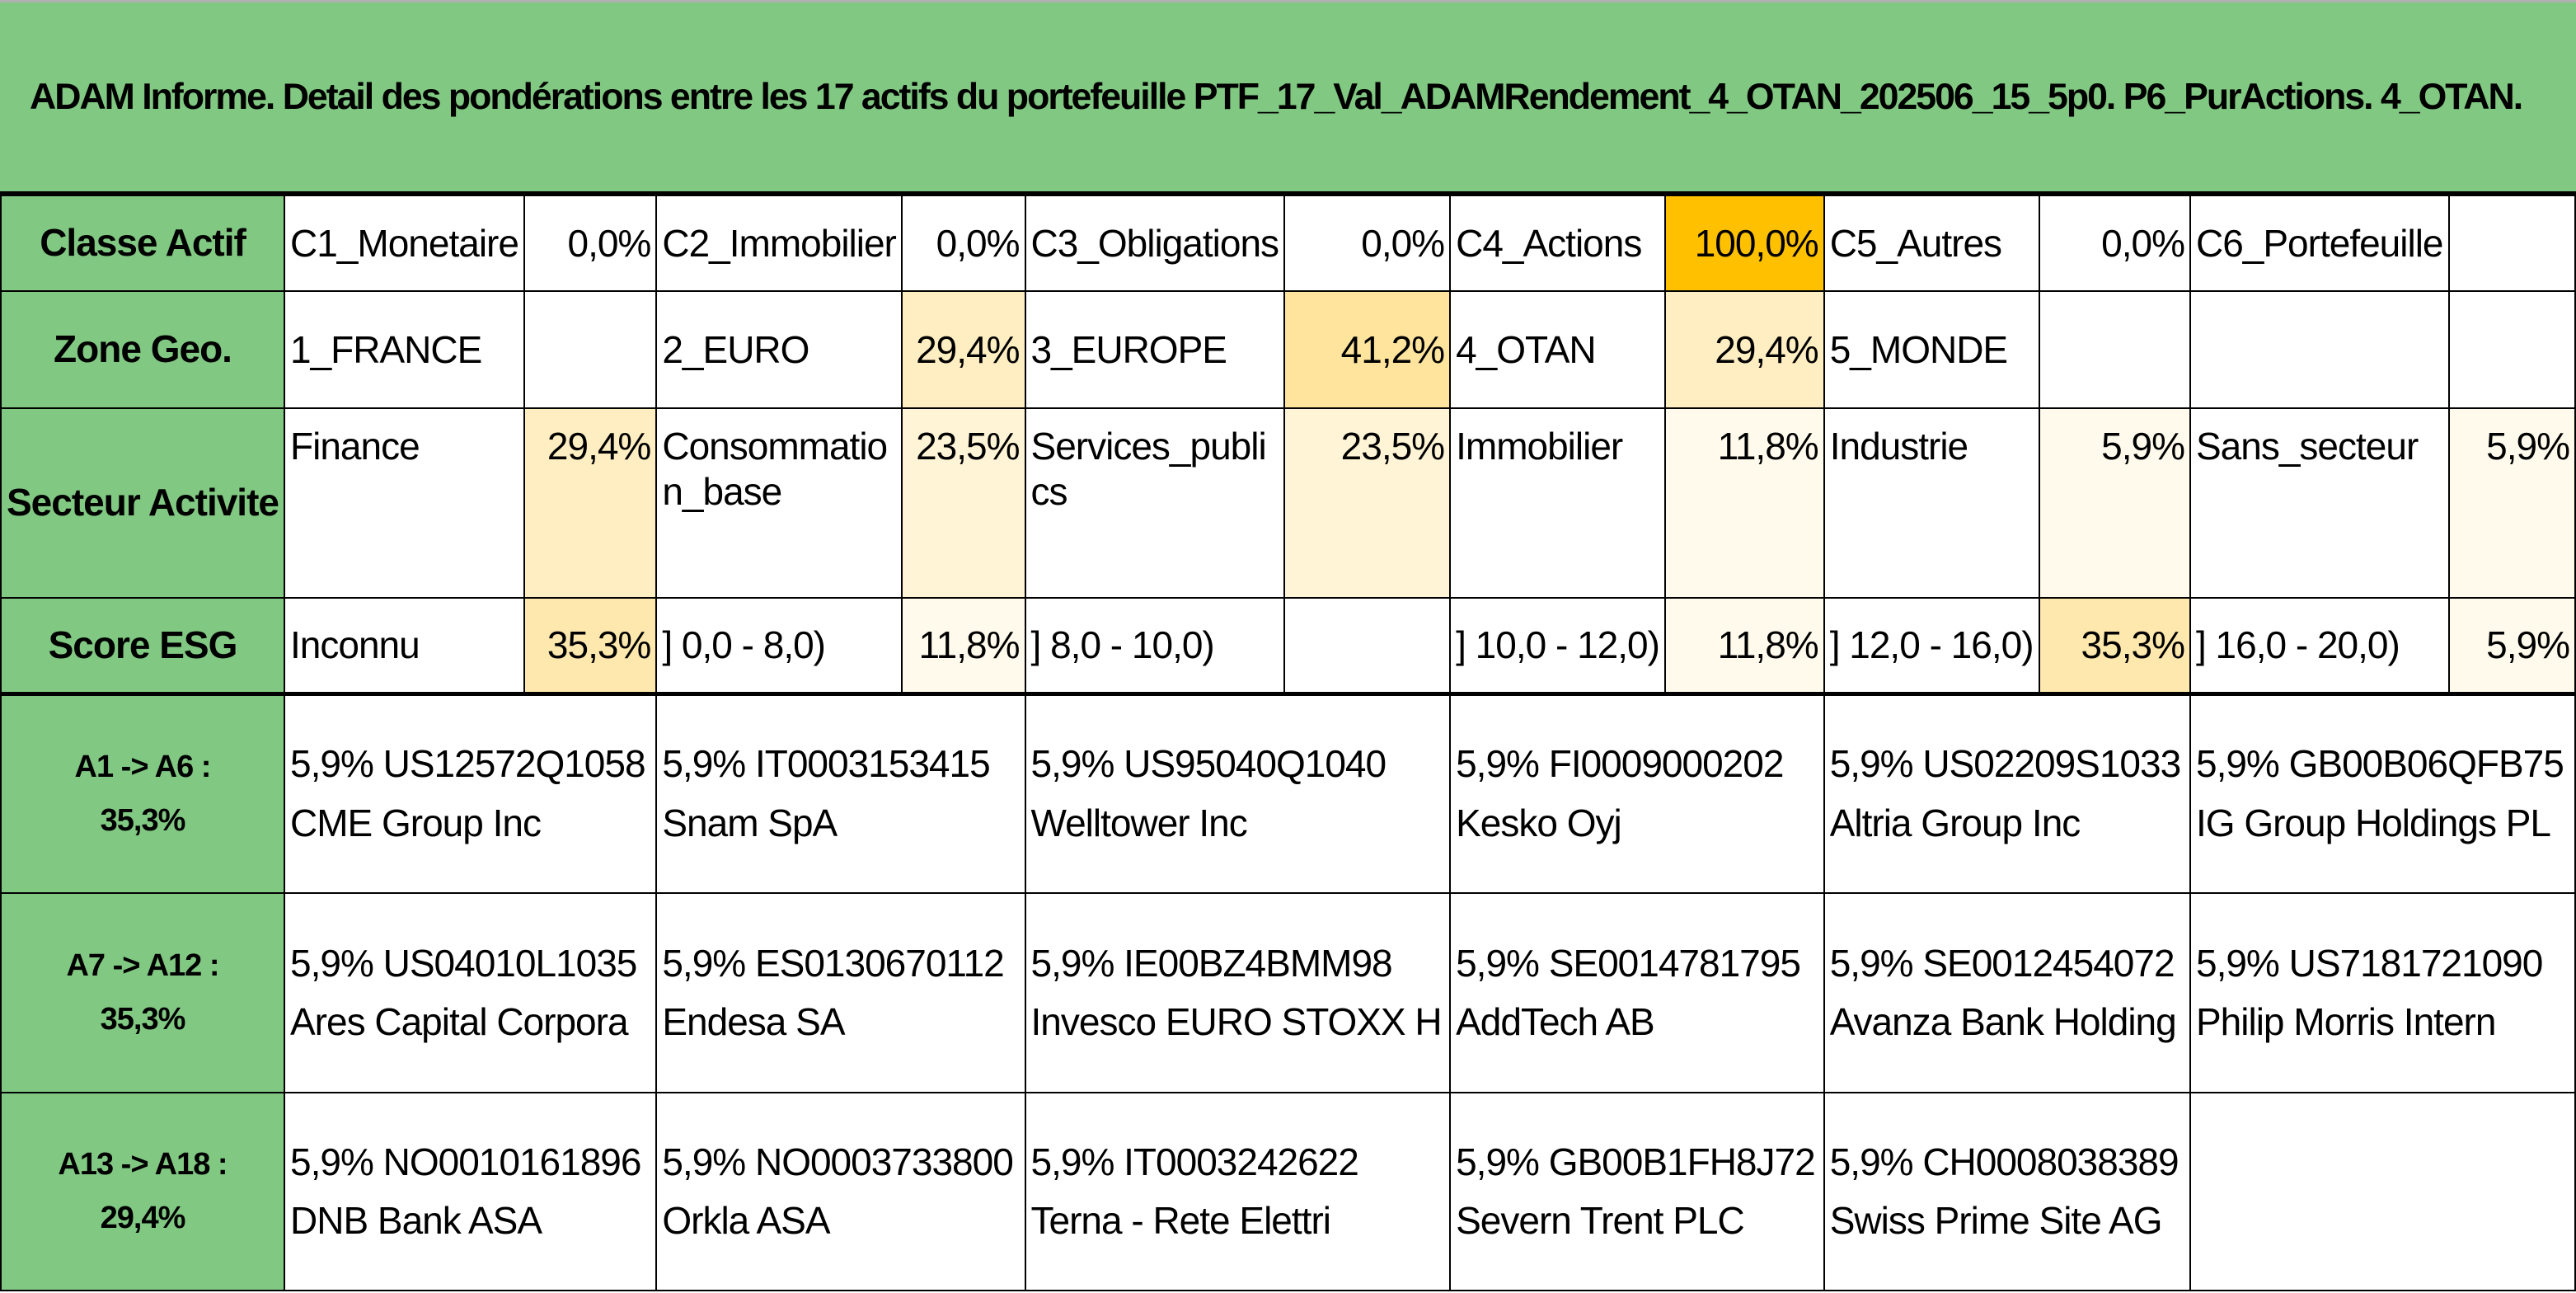 Image resolution: width=2576 pixels, height=1293 pixels. I want to click on row-label-secteur: Secteur Activite, so click(143, 503).